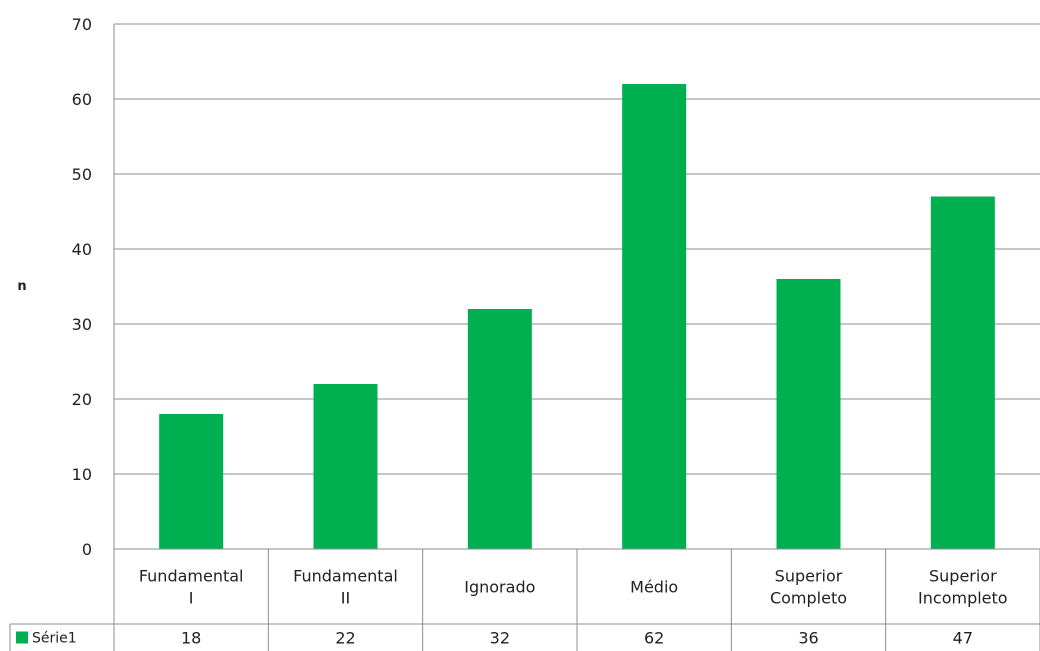 This screenshot has width=1040, height=651. What do you see at coordinates (654, 638) in the screenshot?
I see `data-table-value: 62` at bounding box center [654, 638].